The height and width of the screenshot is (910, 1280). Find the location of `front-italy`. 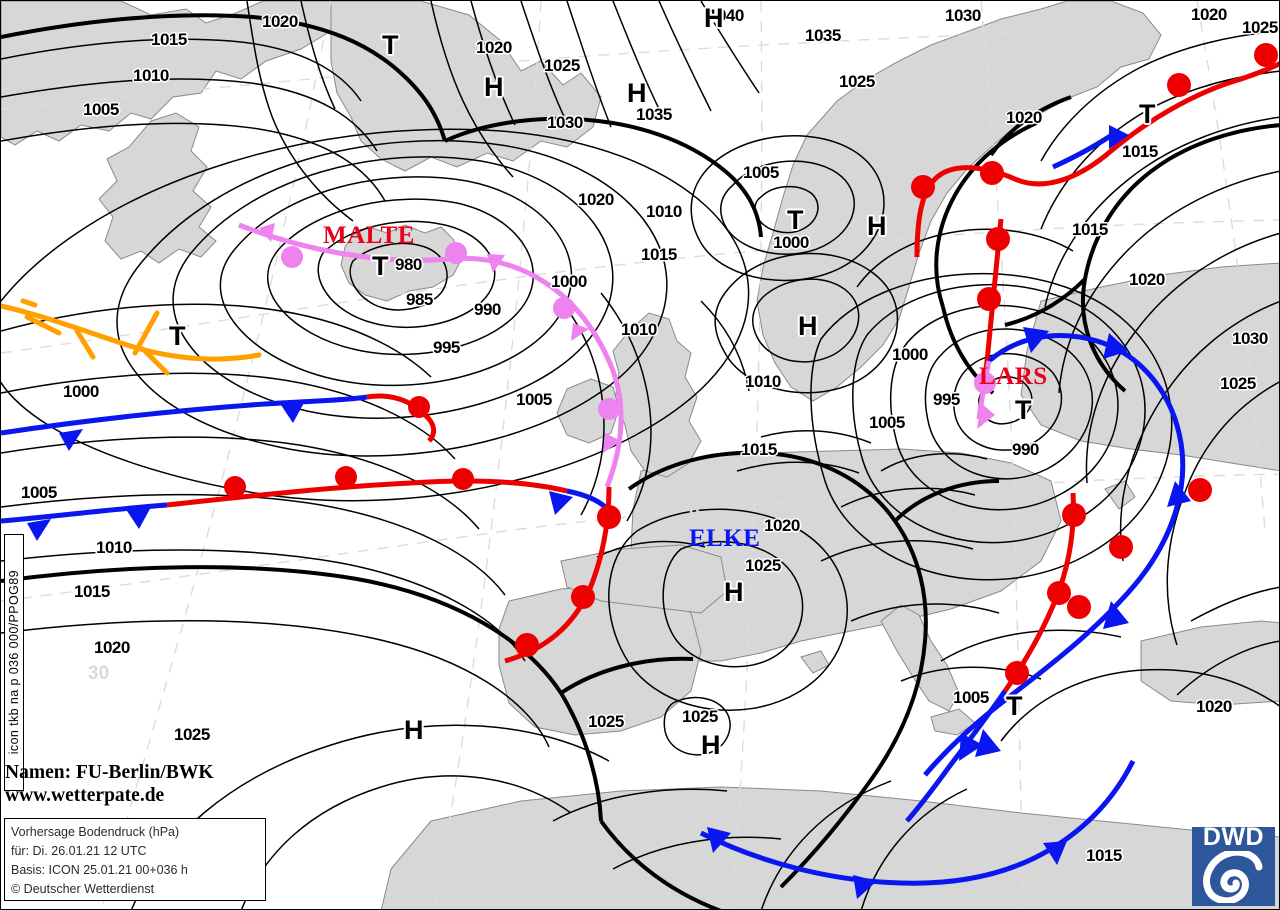

front-italy is located at coordinates (995, 657).